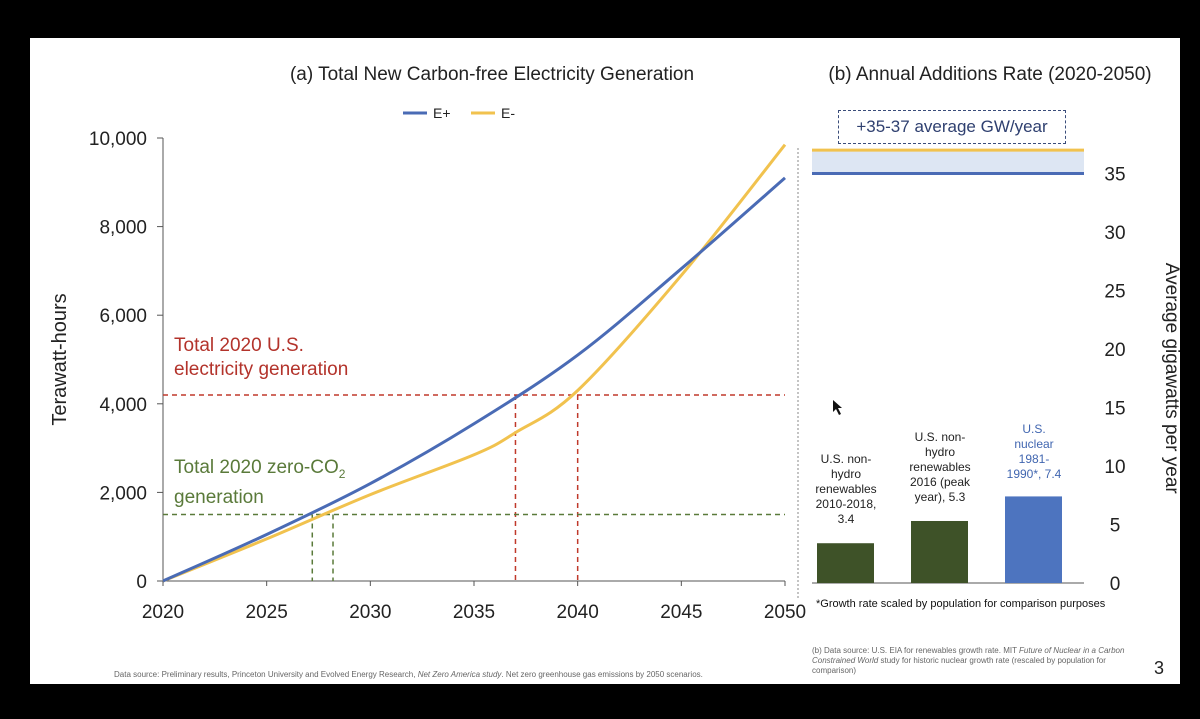 The height and width of the screenshot is (719, 1200). What do you see at coordinates (163, 612) in the screenshot?
I see `x-tick-label: 2020` at bounding box center [163, 612].